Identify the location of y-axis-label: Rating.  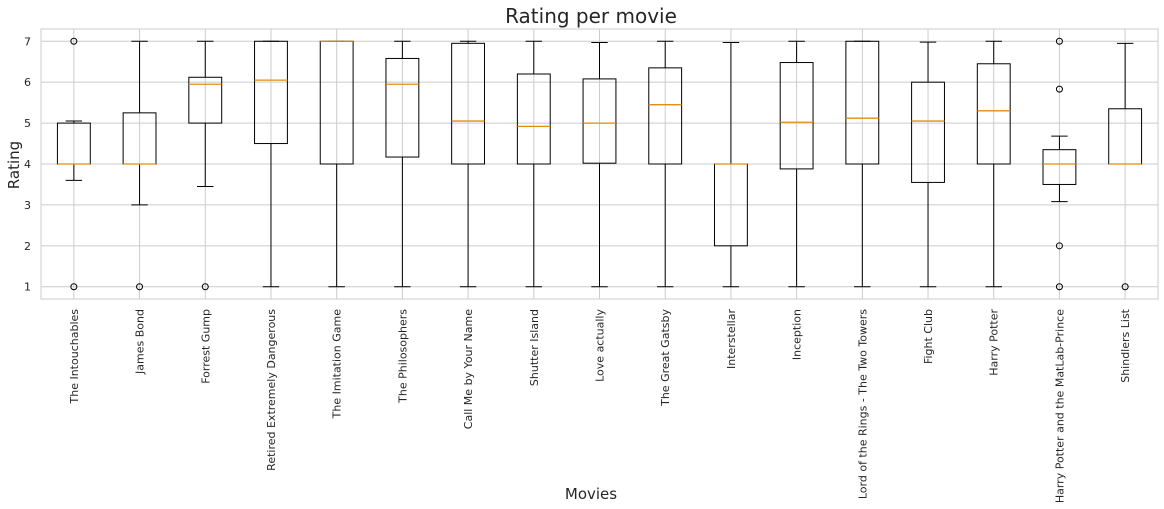
(14, 165).